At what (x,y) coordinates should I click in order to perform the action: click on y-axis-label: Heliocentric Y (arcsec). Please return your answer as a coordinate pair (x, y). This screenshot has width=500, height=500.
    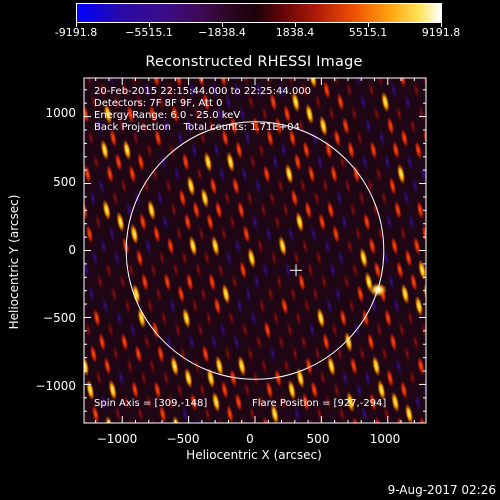
    Looking at the image, I should click on (14, 262).